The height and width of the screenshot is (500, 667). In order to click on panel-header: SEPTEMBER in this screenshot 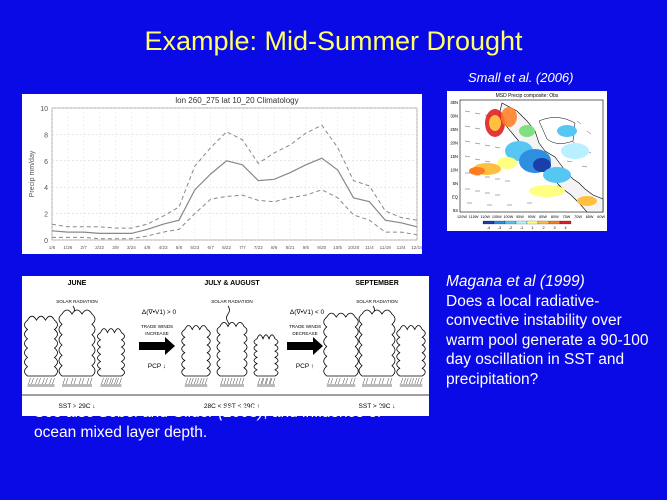, I will do `click(377, 283)`.